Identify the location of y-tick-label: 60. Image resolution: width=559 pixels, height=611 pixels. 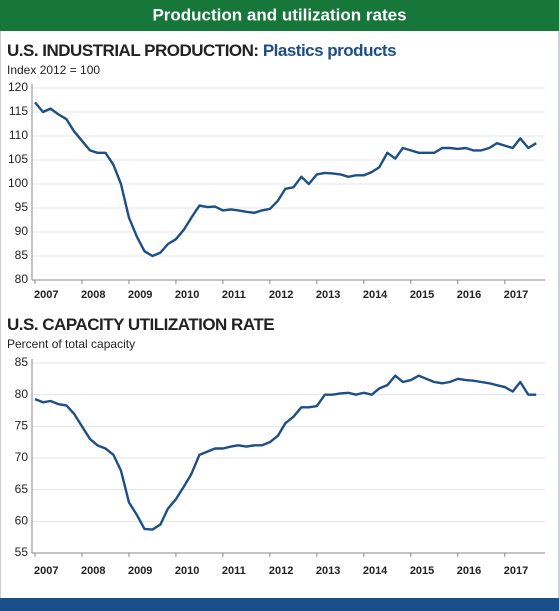
(22, 521).